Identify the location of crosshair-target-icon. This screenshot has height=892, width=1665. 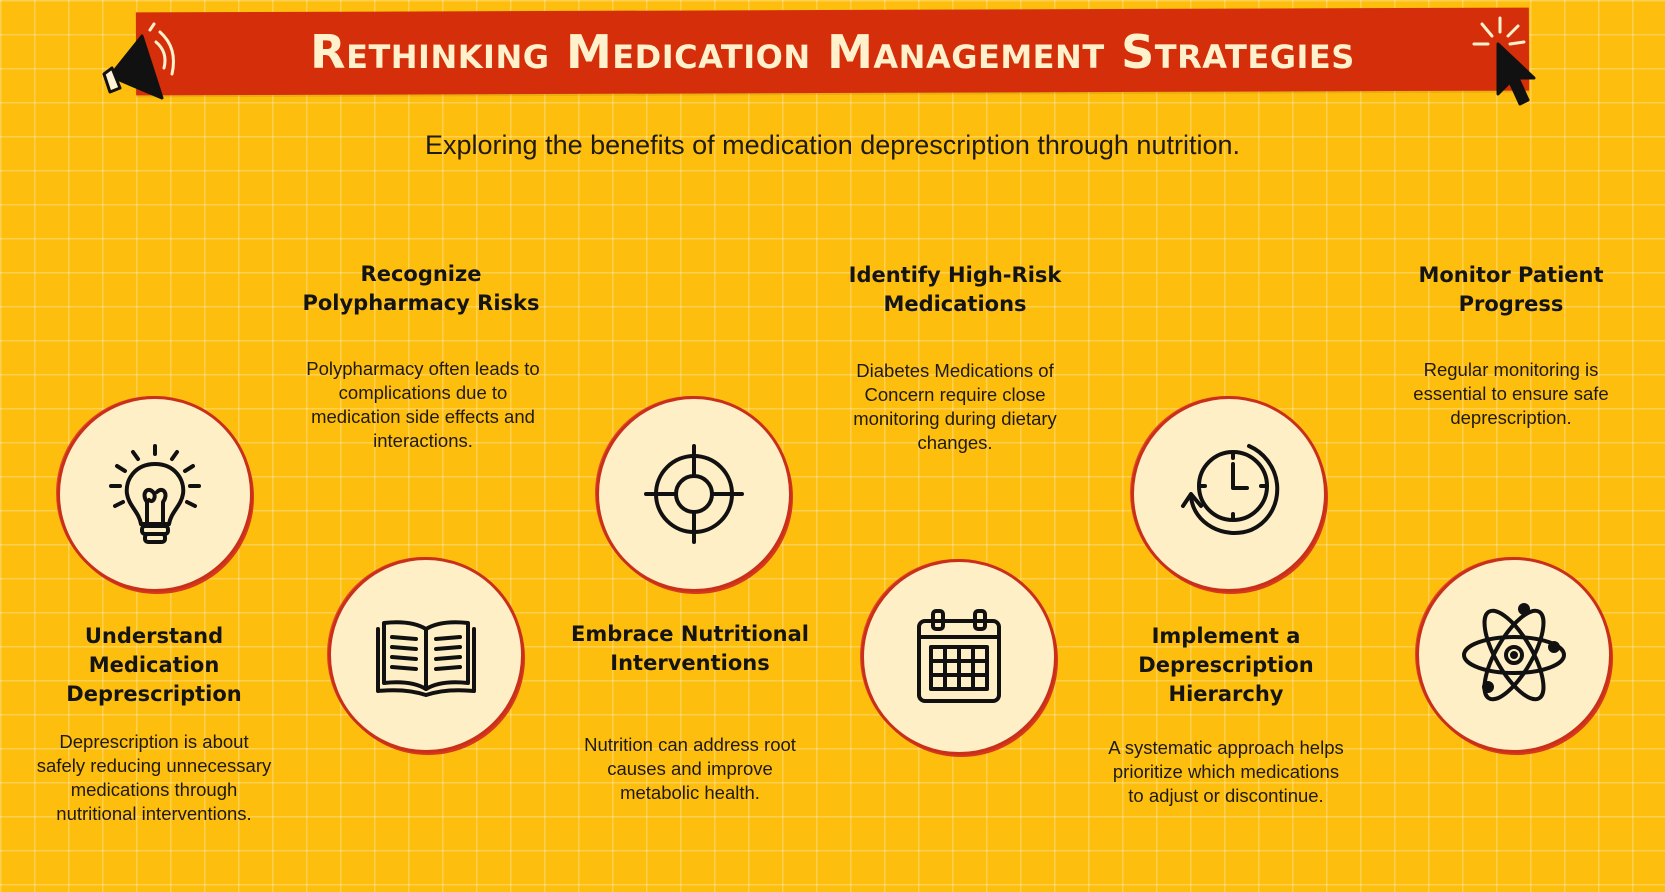
(694, 494).